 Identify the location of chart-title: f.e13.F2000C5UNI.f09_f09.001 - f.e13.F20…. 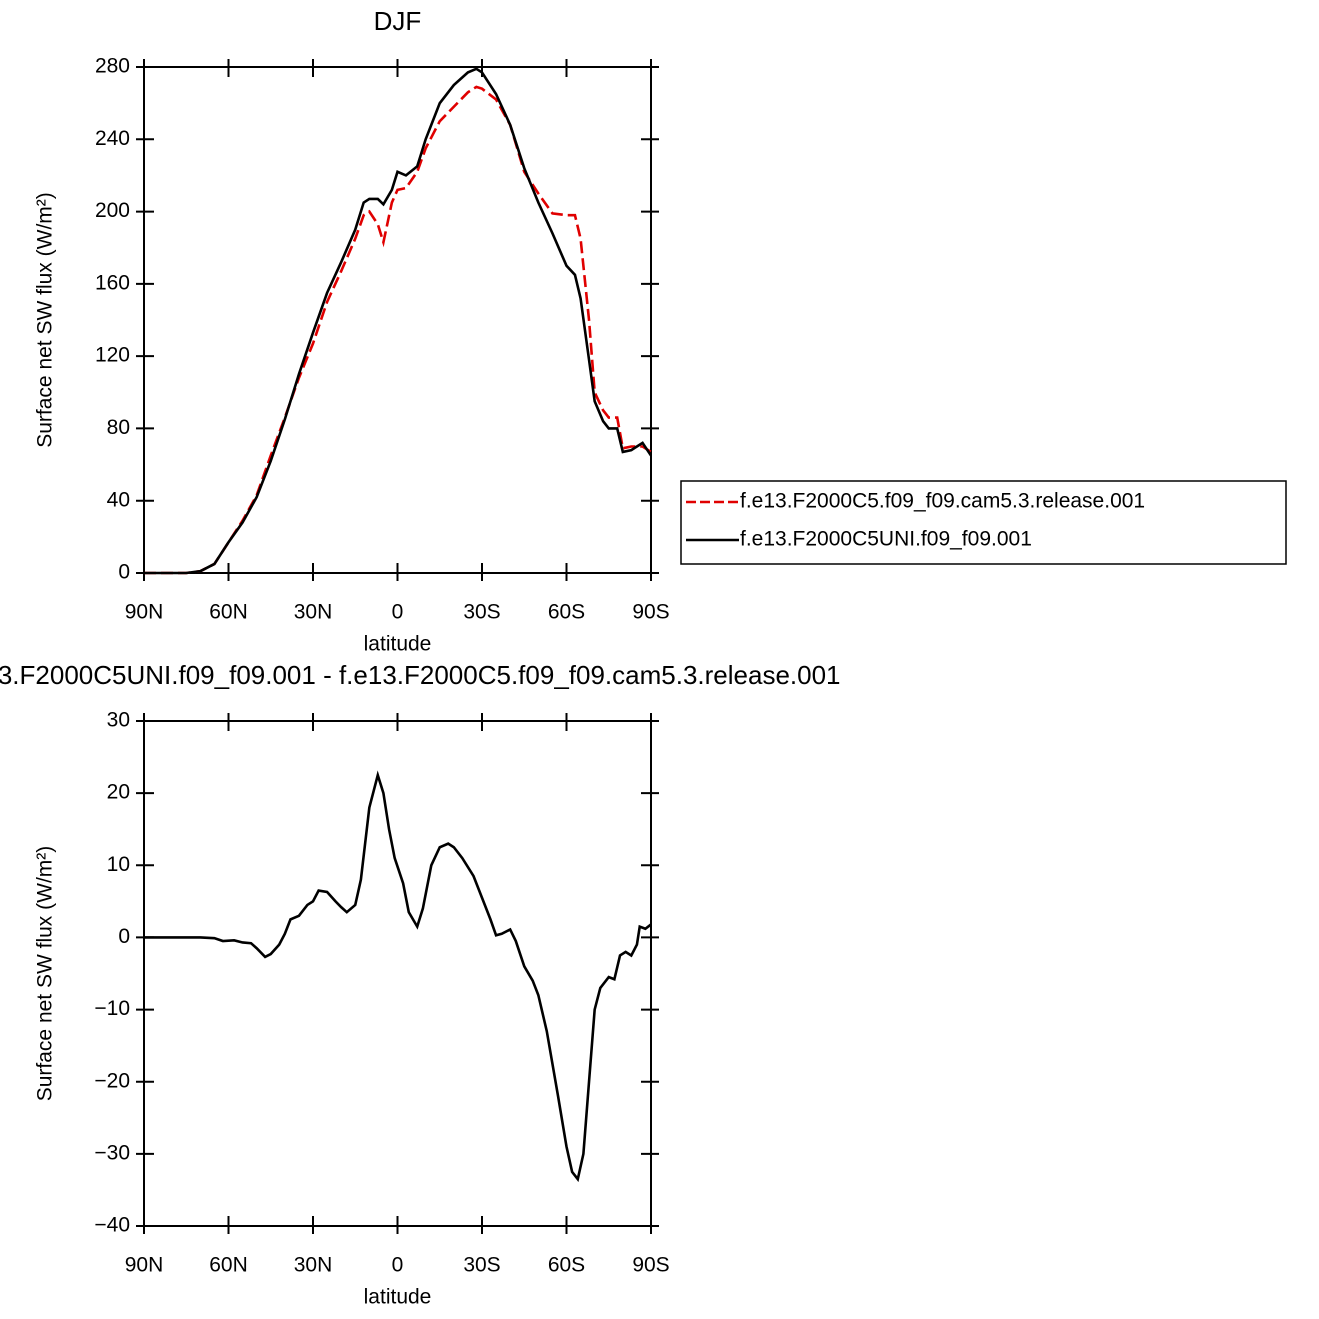
(420, 675).